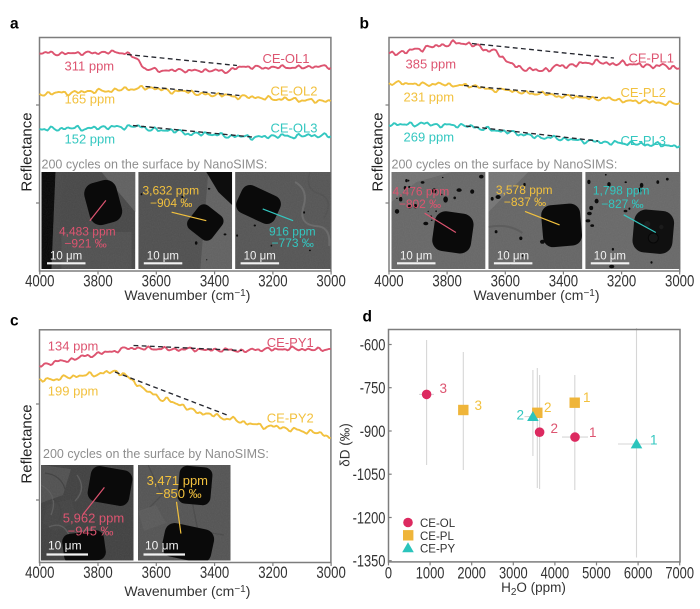  What do you see at coordinates (93, 518) in the screenshot?
I see `svg-text: 5,962 ppm` at bounding box center [93, 518].